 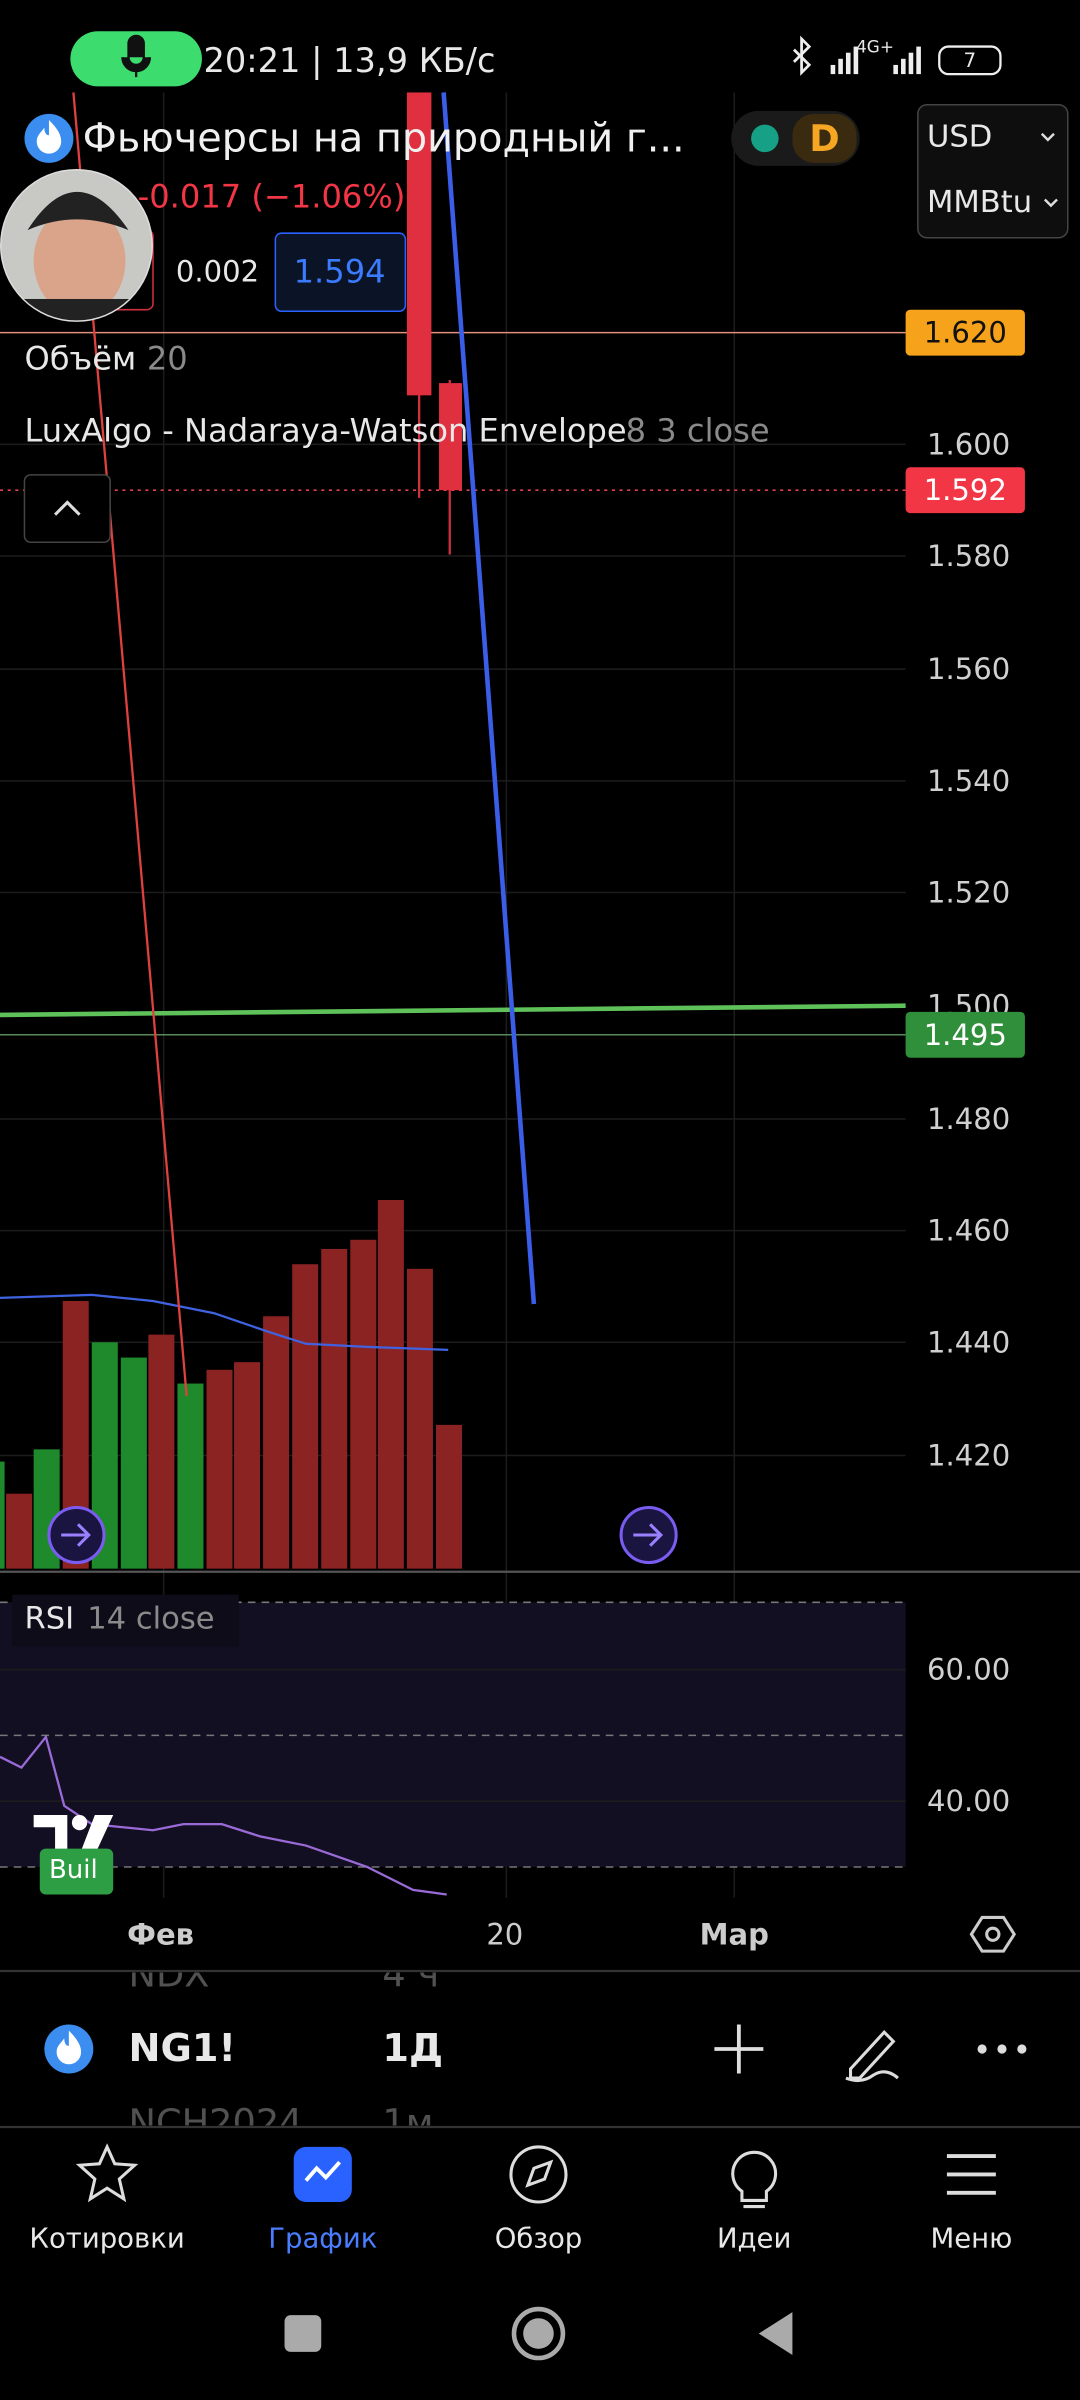 I want to click on rsi-line, so click(x=223, y=1815).